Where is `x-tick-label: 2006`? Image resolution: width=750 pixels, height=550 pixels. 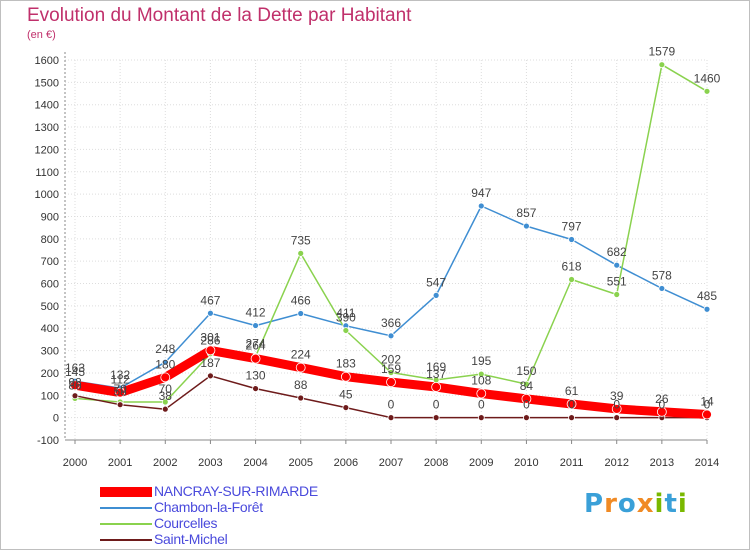 x-tick-label: 2006 is located at coordinates (346, 463).